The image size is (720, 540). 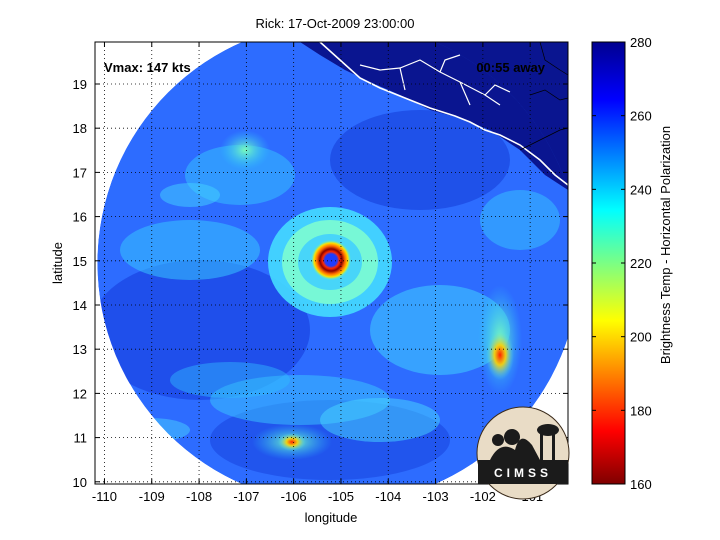 What do you see at coordinates (388, 496) in the screenshot?
I see `x-tick-label: -104` at bounding box center [388, 496].